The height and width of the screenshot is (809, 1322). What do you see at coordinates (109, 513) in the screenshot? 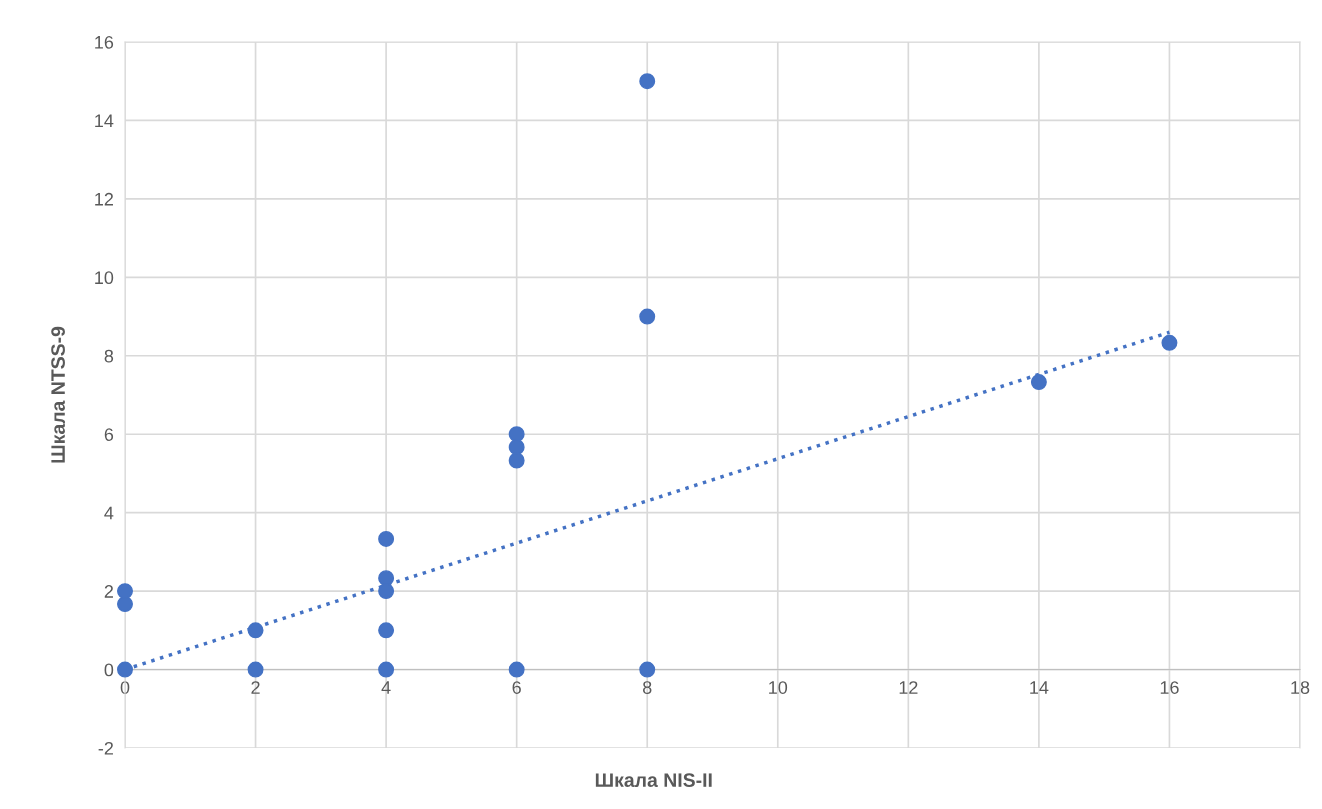
I see `y-tick-label: 4` at bounding box center [109, 513].